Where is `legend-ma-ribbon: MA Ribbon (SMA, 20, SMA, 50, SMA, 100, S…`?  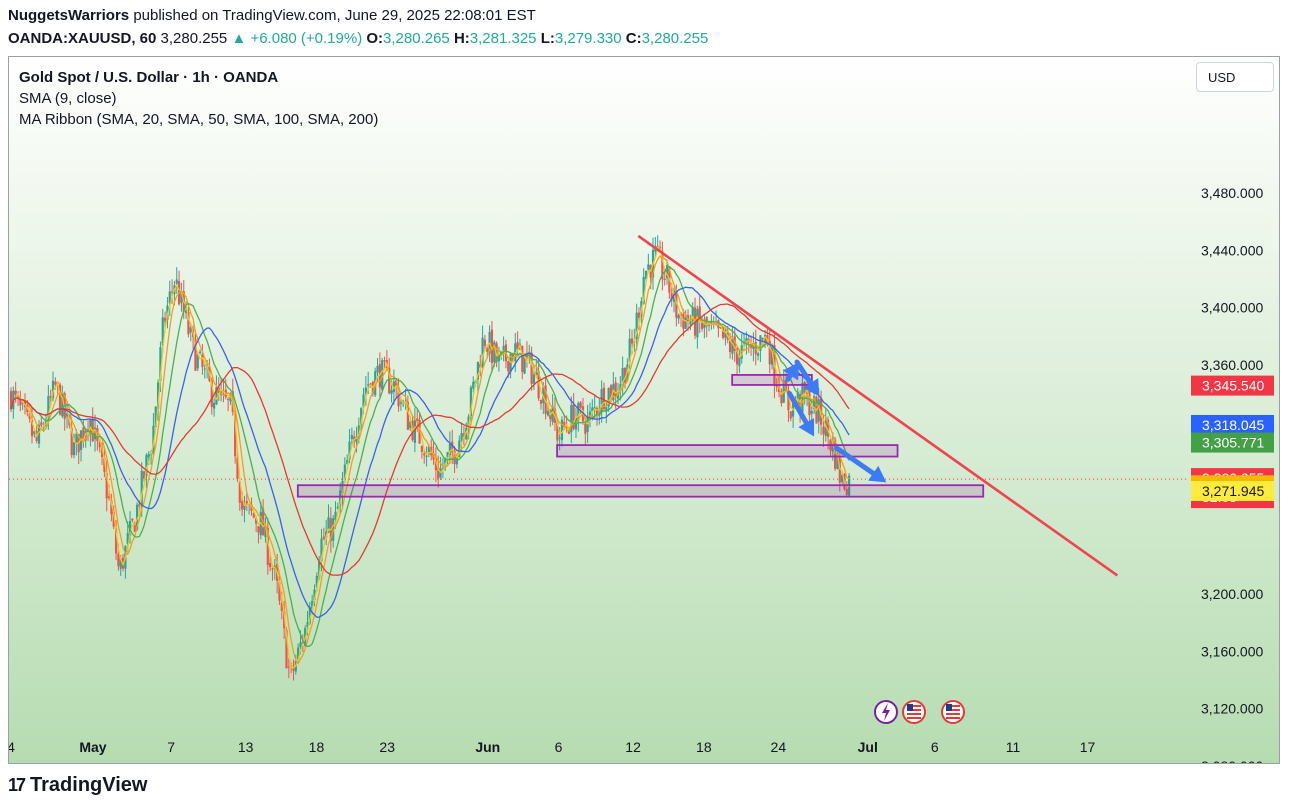 legend-ma-ribbon: MA Ribbon (SMA, 20, SMA, 50, SMA, 100, S… is located at coordinates (199, 119).